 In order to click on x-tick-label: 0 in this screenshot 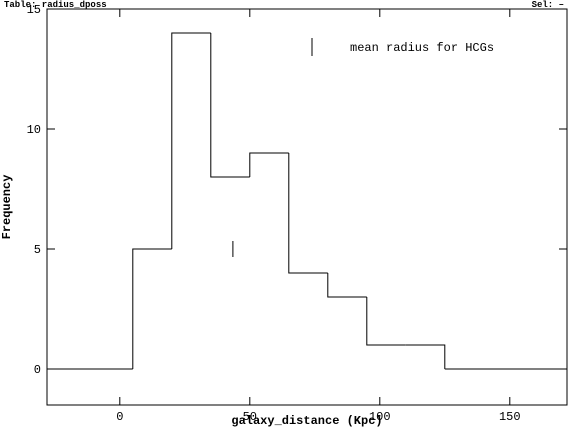, I will do `click(119, 417)`.